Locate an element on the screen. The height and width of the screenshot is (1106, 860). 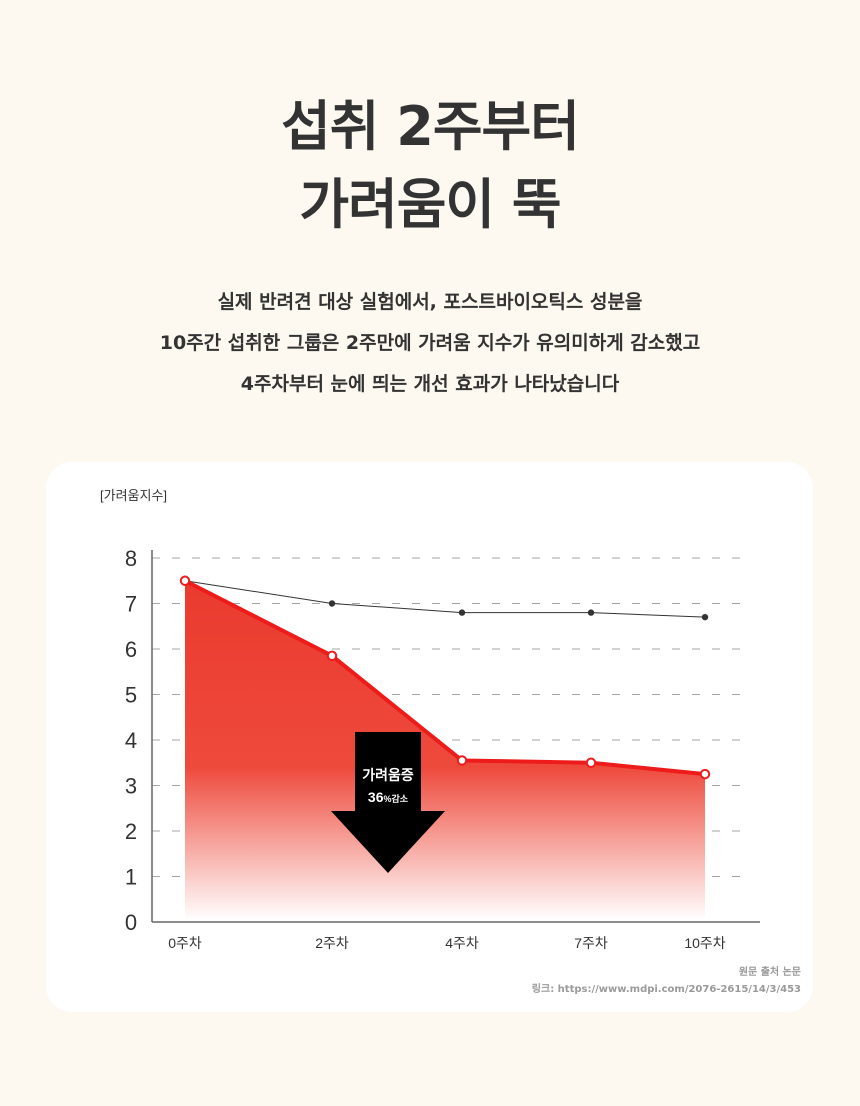
annotation-percent: 36 is located at coordinates (376, 797).